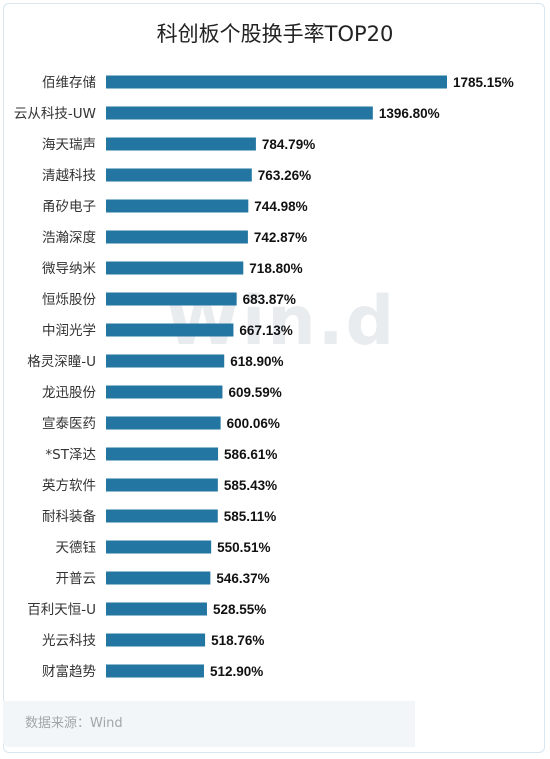  What do you see at coordinates (55, 114) in the screenshot?
I see `category-label: 云从科技-UW` at bounding box center [55, 114].